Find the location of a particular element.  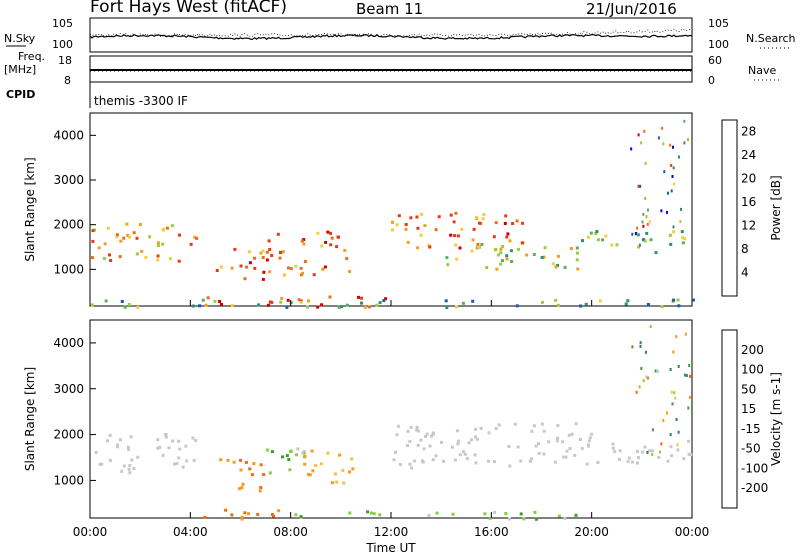

power-colorbar-label: Power [dB] is located at coordinates (776, 207).